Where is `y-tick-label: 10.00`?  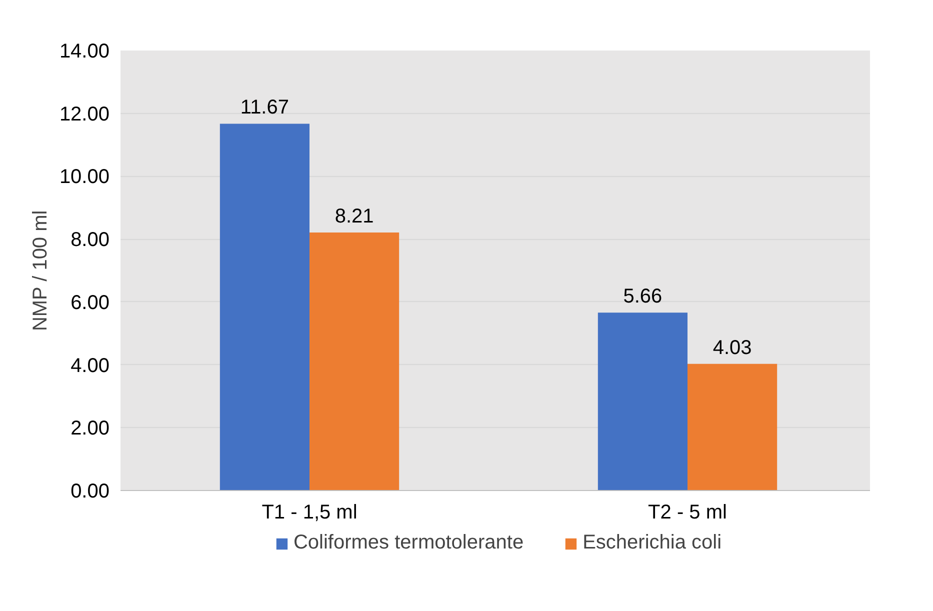 y-tick-label: 10.00 is located at coordinates (84, 177).